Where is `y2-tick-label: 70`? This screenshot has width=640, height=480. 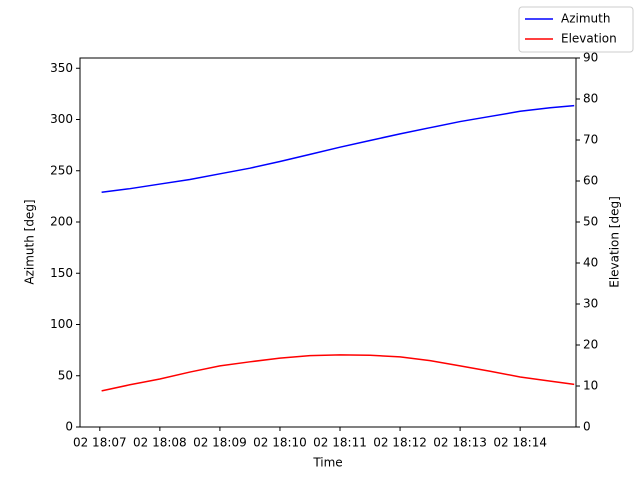 y2-tick-label: 70 is located at coordinates (590, 140).